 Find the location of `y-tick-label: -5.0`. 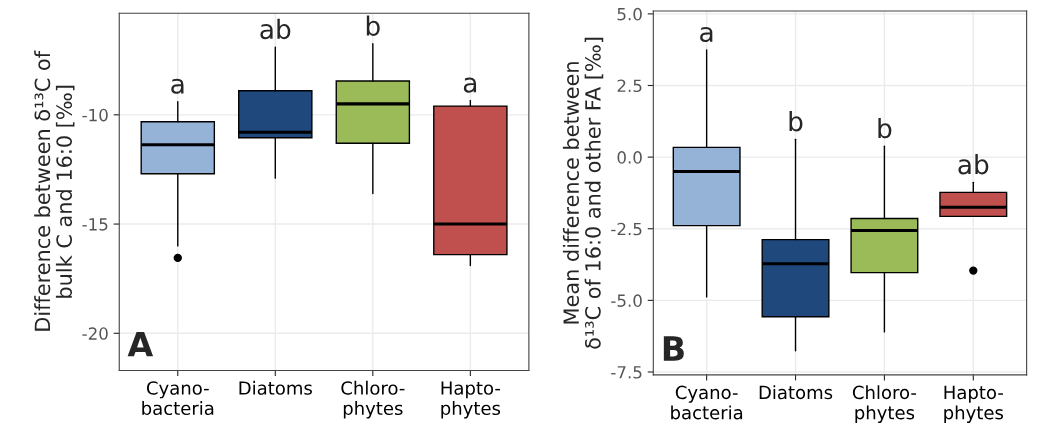

y-tick-label: -5.0 is located at coordinates (626, 300).